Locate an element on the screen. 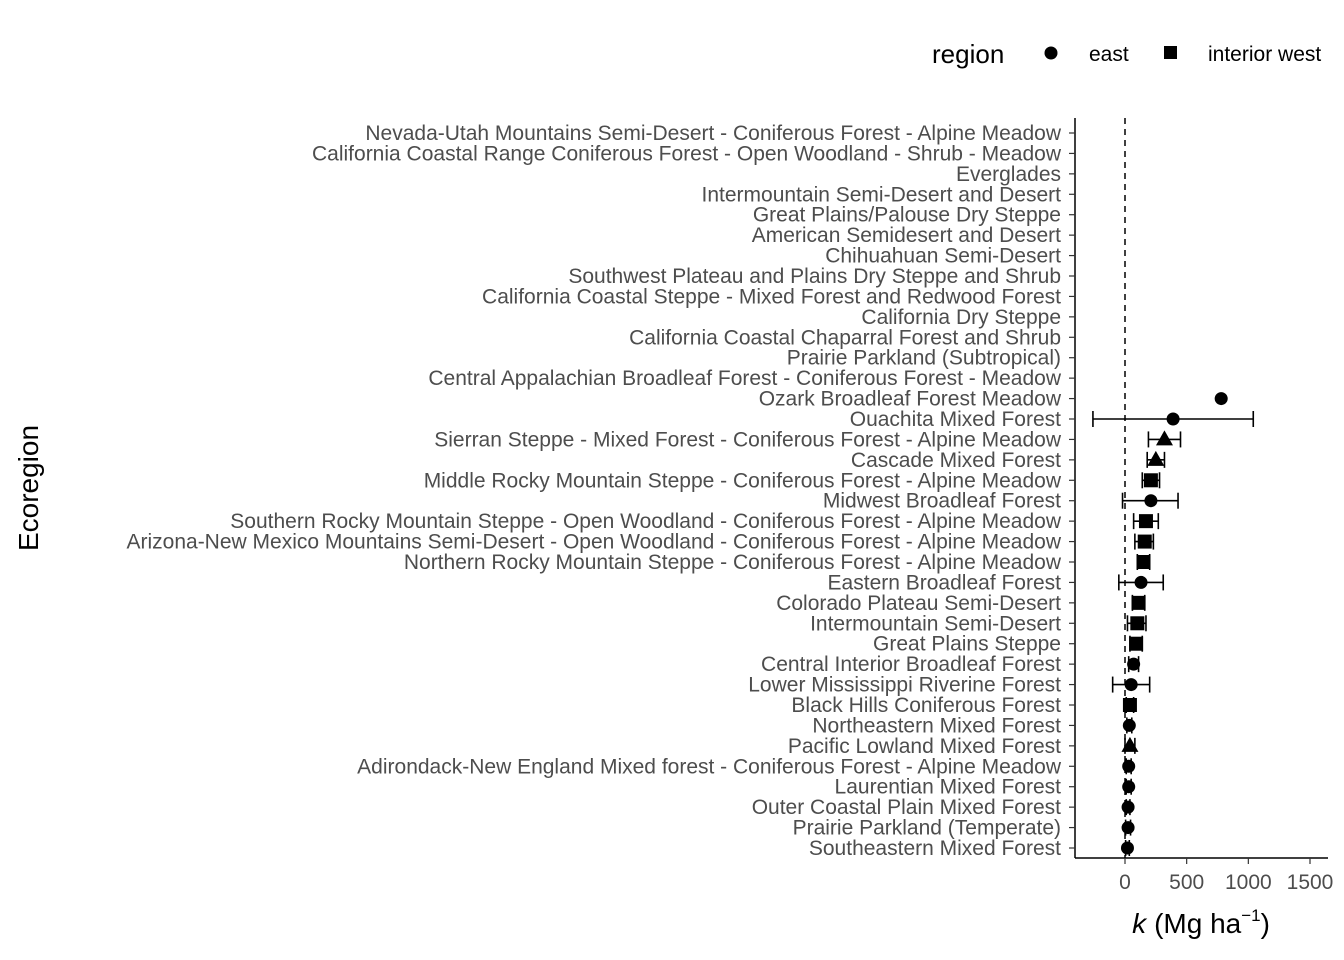  y-tick-label: Intermountain Semi-Desert and Desert is located at coordinates (882, 194).